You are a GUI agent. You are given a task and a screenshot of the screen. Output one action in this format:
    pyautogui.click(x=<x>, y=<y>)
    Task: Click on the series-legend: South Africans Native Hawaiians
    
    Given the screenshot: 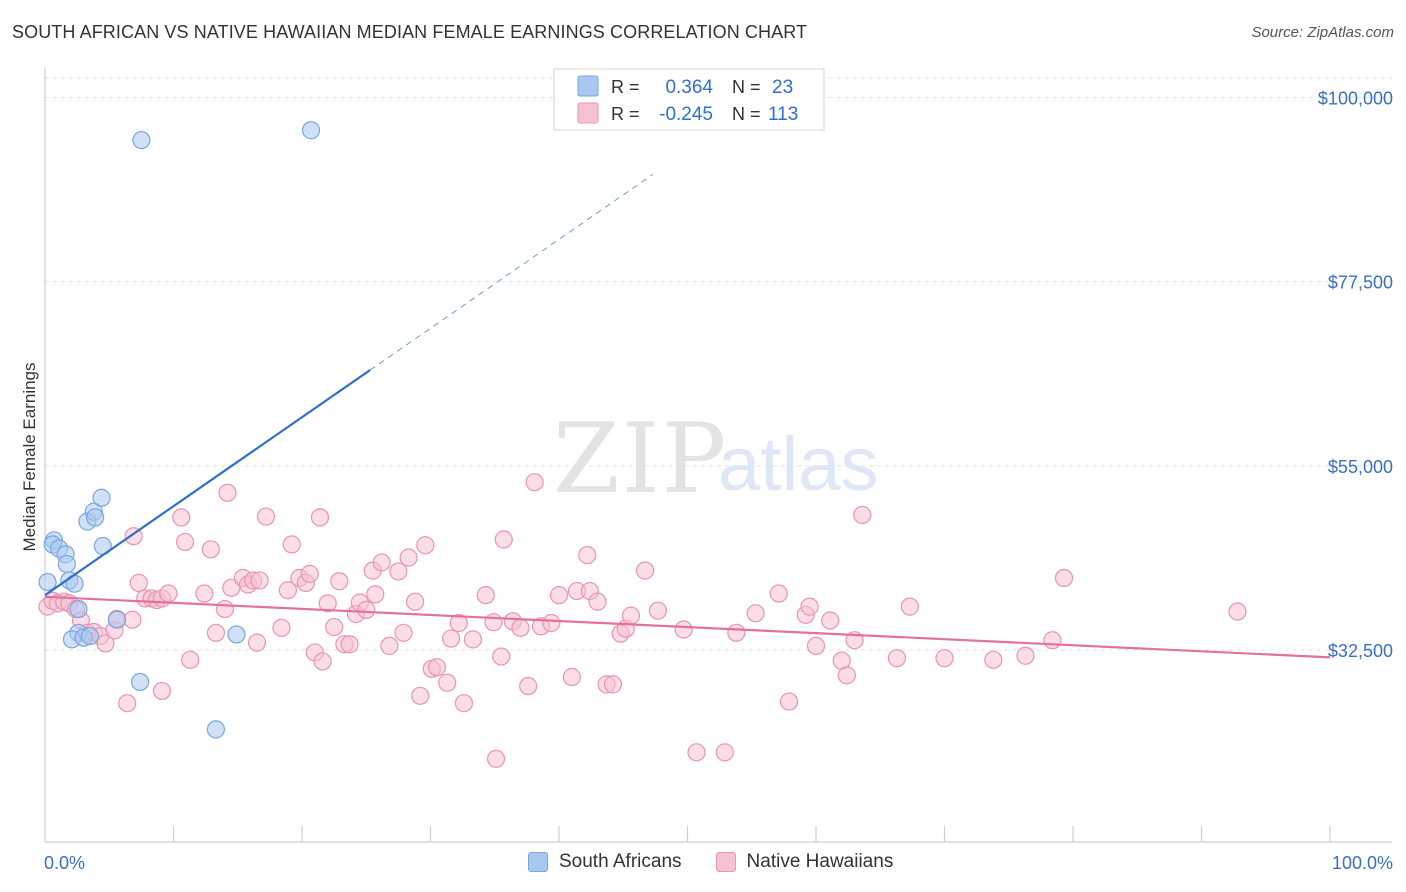 What is the action you would take?
    pyautogui.click(x=727, y=862)
    